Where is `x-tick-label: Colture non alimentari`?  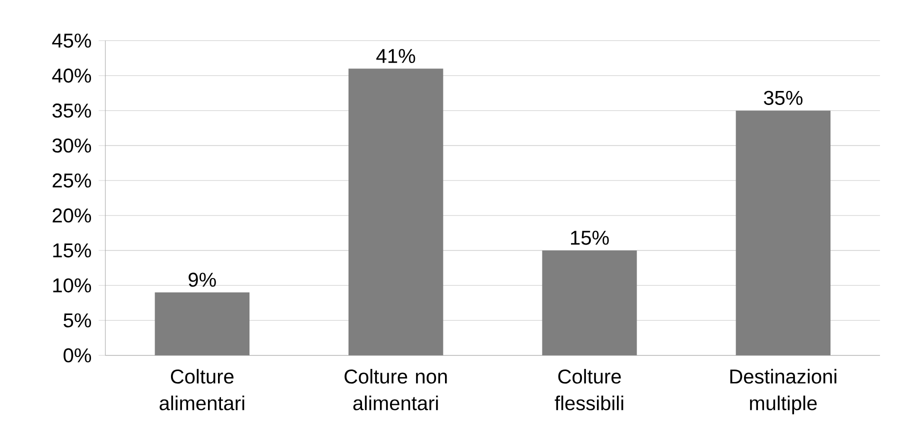 x-tick-label: Colture non alimentari is located at coordinates (395, 389).